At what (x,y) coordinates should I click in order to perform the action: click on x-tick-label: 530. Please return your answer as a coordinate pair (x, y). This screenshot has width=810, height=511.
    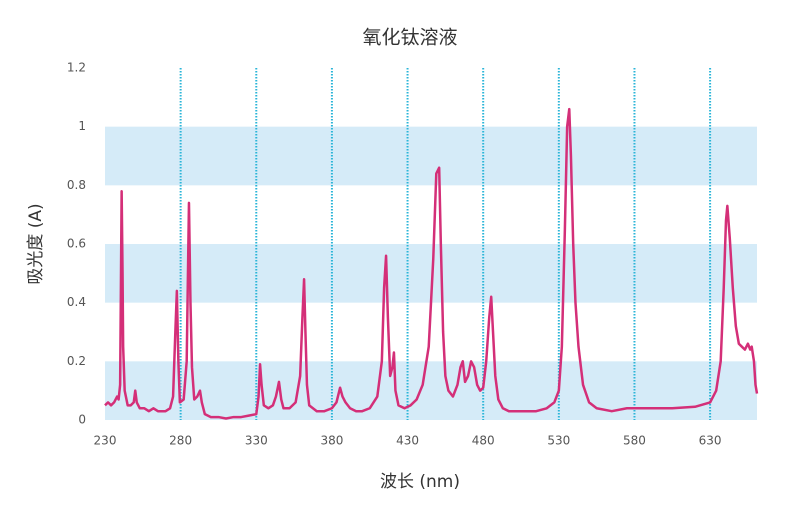
    Looking at the image, I should click on (558, 441).